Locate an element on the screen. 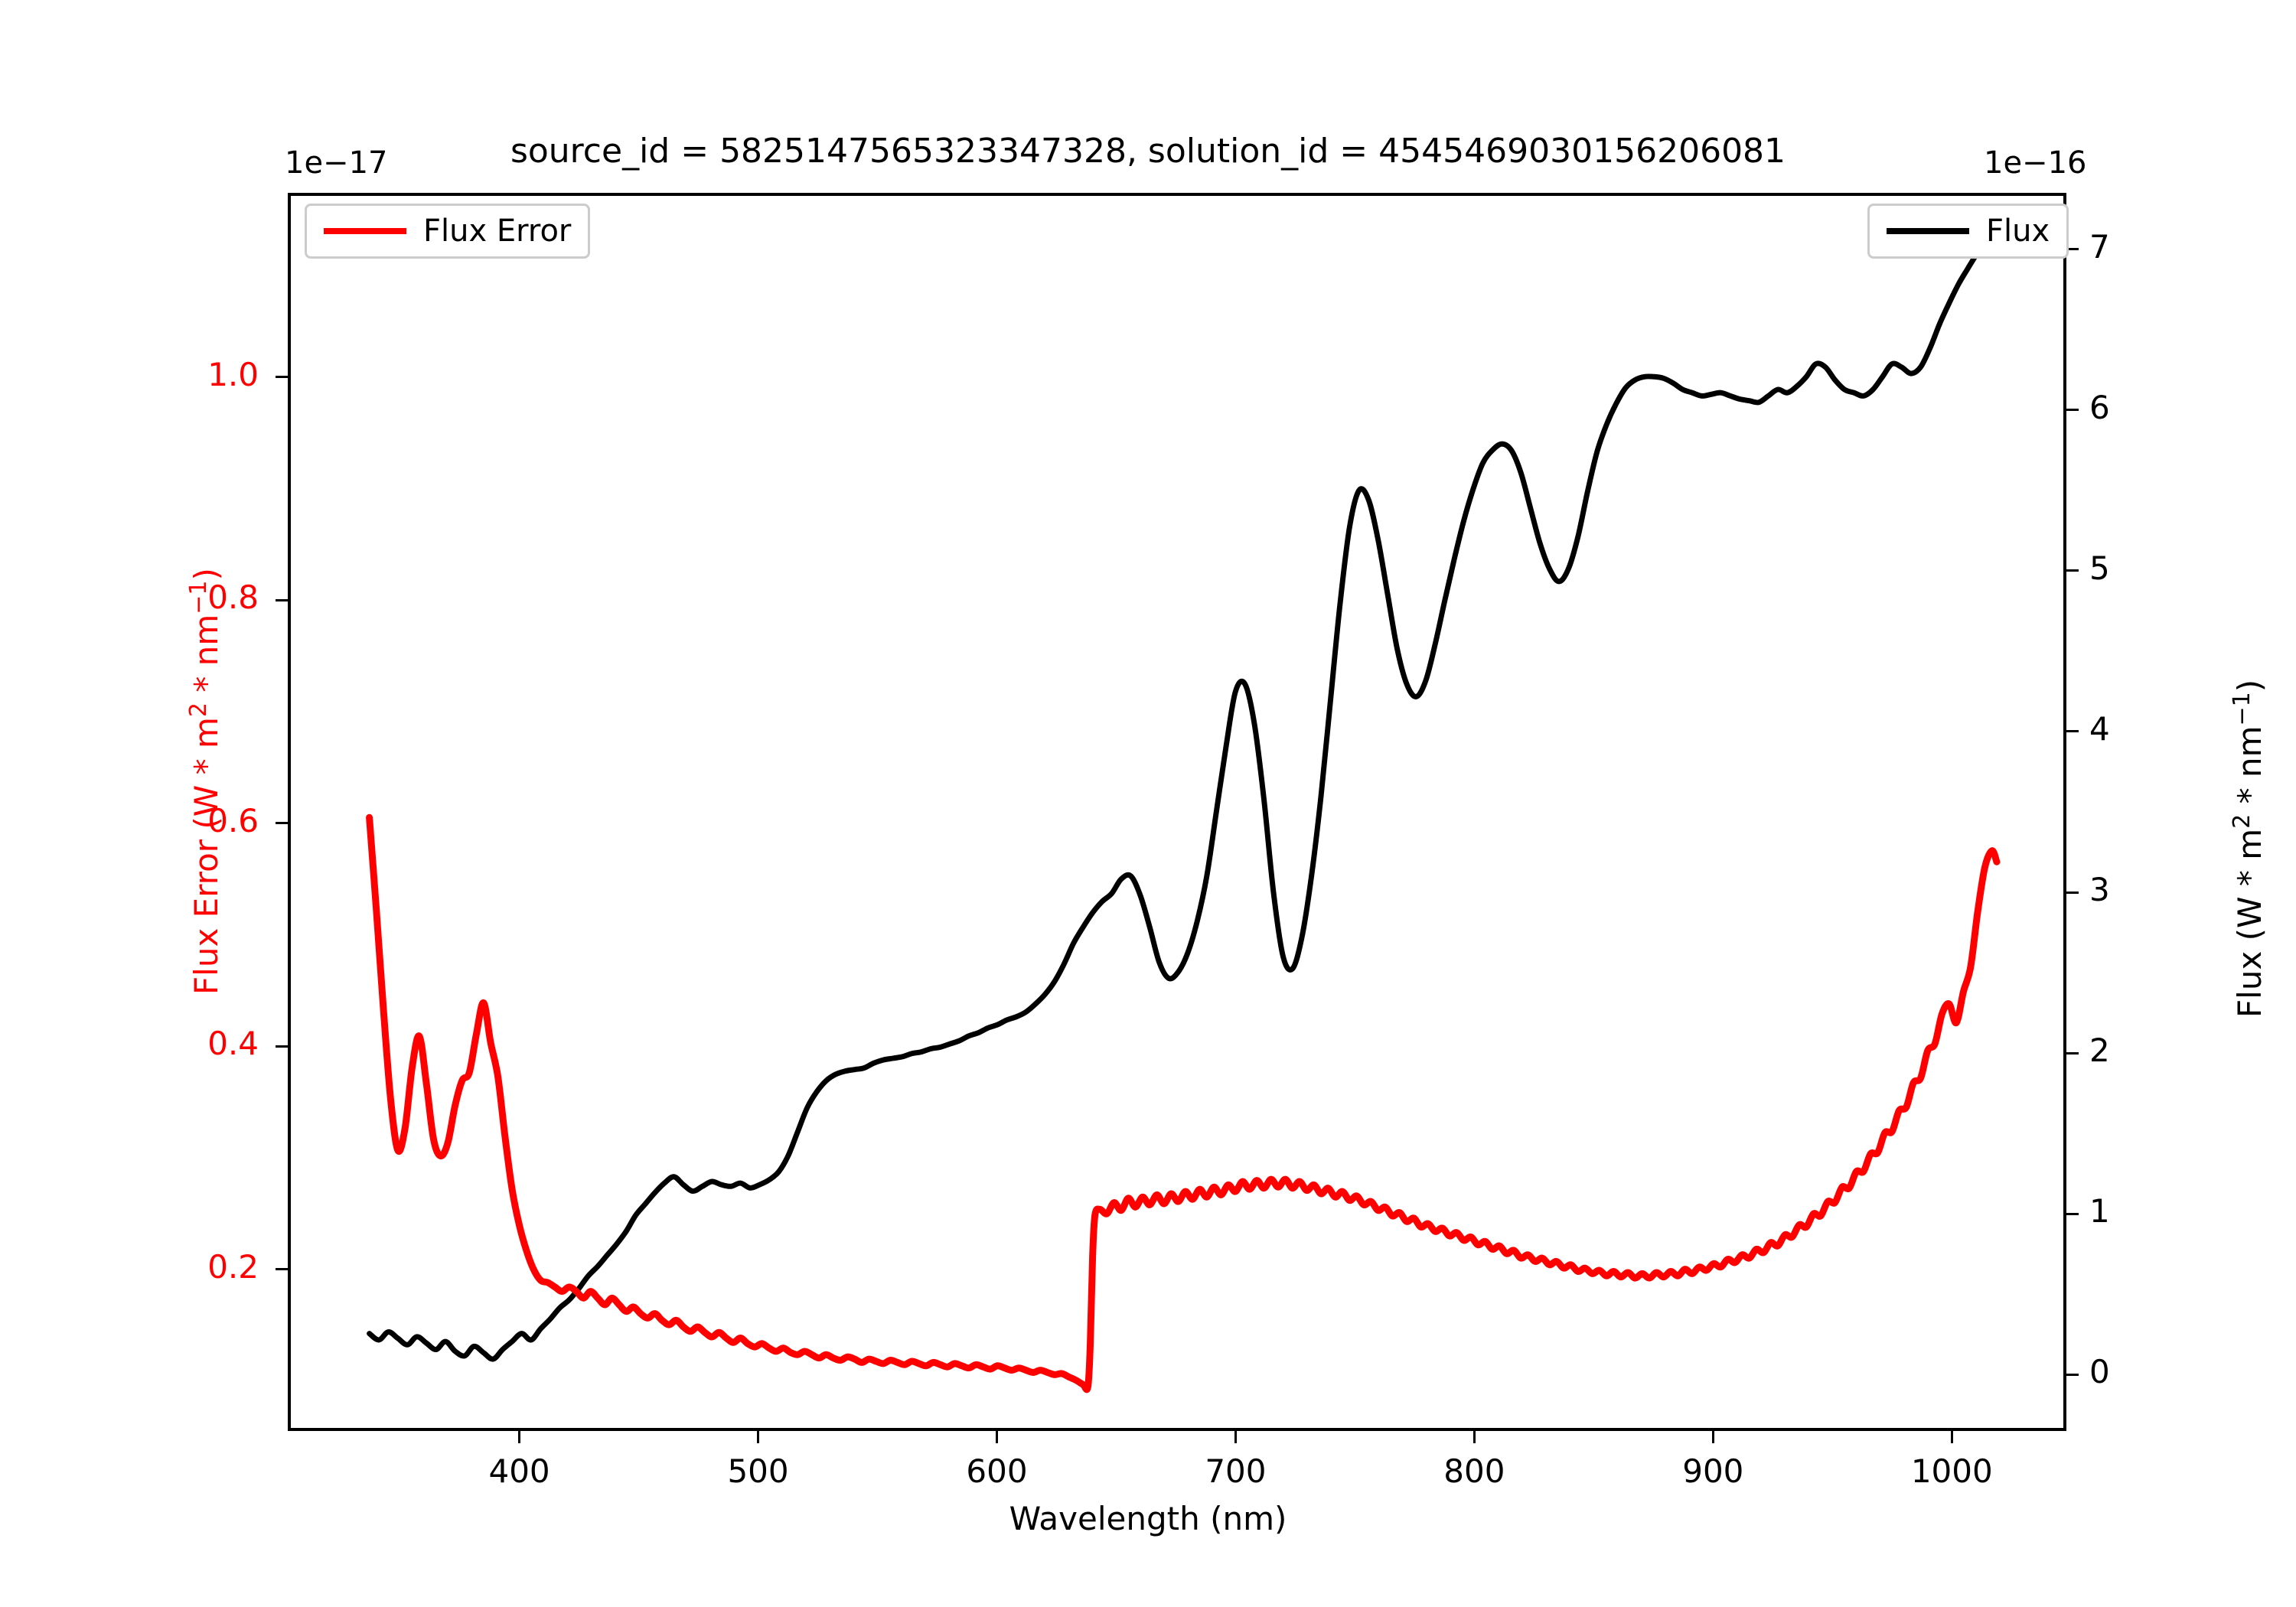 The height and width of the screenshot is (1607, 2296). left-y-label-sup1: 2 is located at coordinates (198, 710).